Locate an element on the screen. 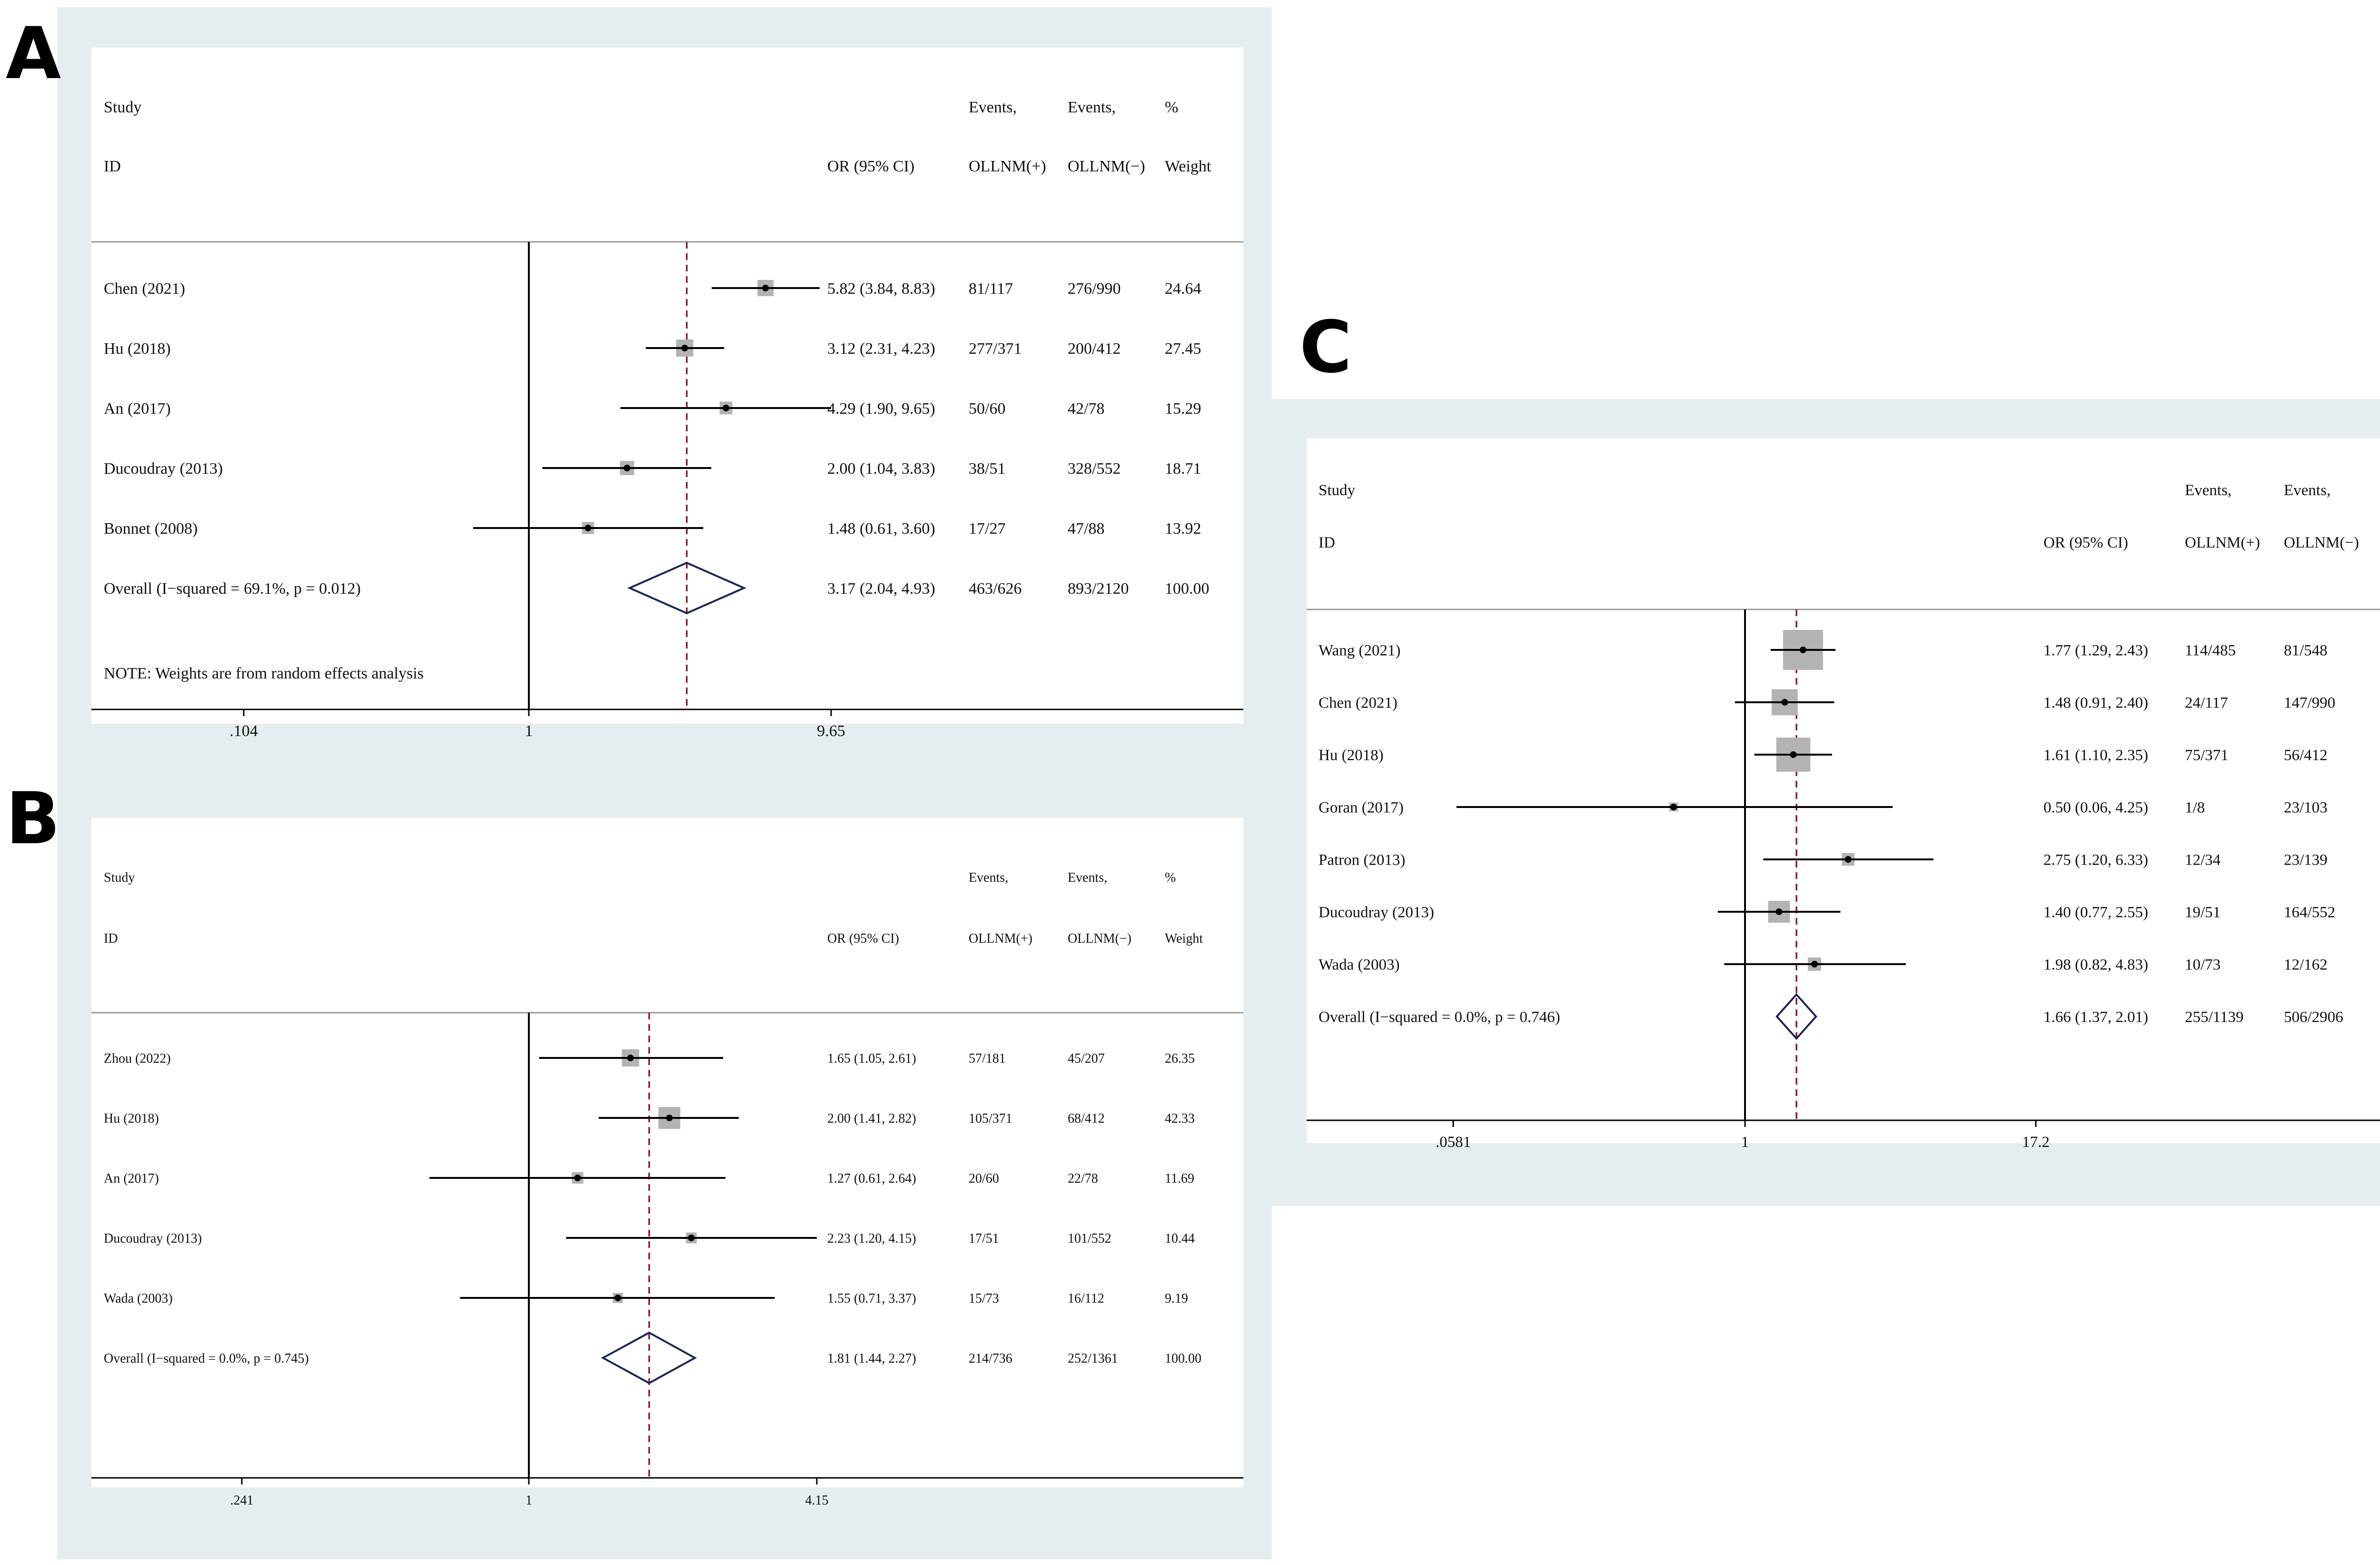 The image size is (2380, 1565). panel-c-events-pos: 19/51 is located at coordinates (2203, 912).